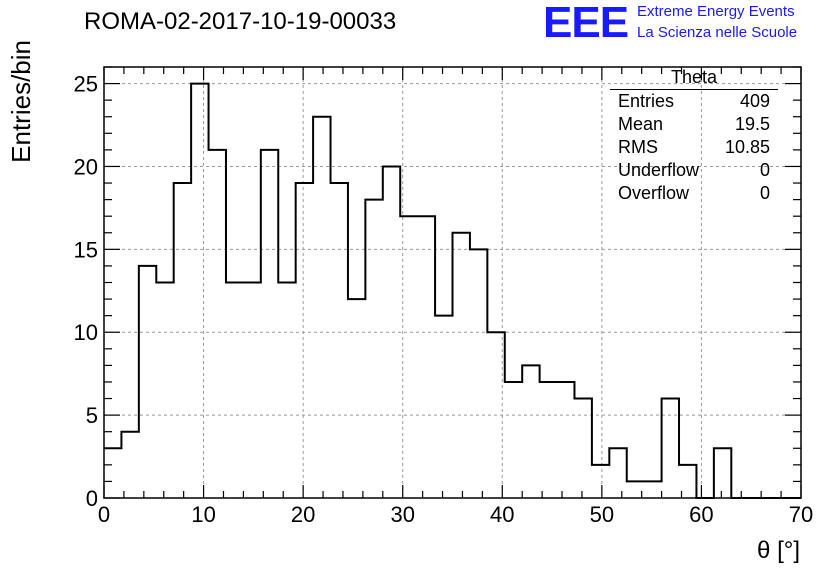 This screenshot has width=836, height=572. Describe the element at coordinates (92, 415) in the screenshot. I see `y-tick-label: 5` at that location.